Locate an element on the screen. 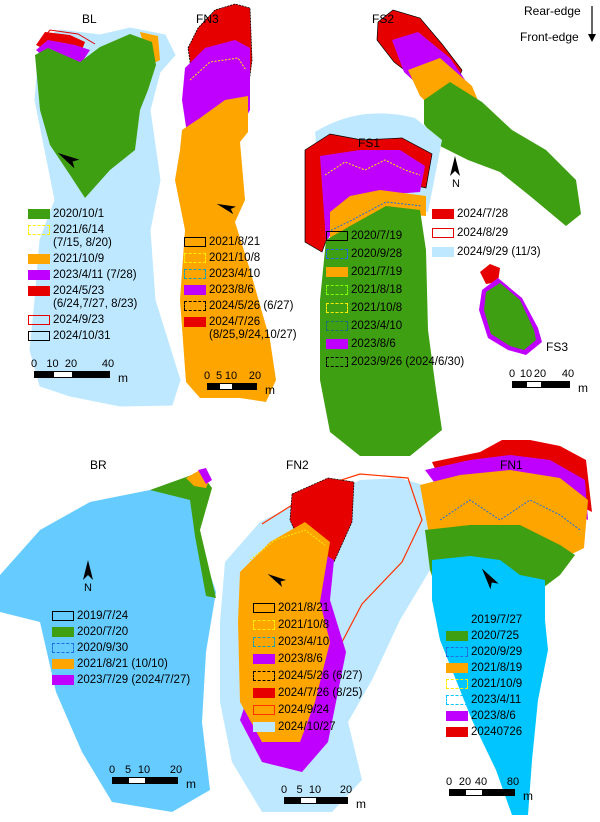 The width and height of the screenshot is (600, 822). legend-item: 2024/7/26 (8/25) is located at coordinates (307, 693).